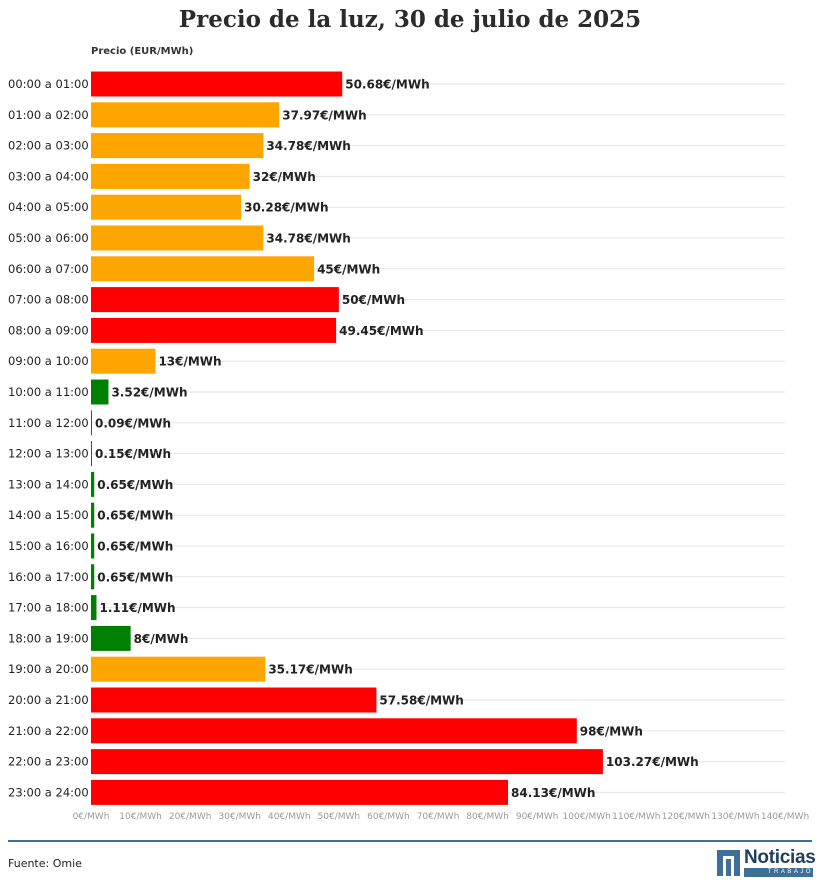 Image resolution: width=820 pixels, height=887 pixels. What do you see at coordinates (487, 817) in the screenshot?
I see `x-tick-label: 80€/MWh` at bounding box center [487, 817].